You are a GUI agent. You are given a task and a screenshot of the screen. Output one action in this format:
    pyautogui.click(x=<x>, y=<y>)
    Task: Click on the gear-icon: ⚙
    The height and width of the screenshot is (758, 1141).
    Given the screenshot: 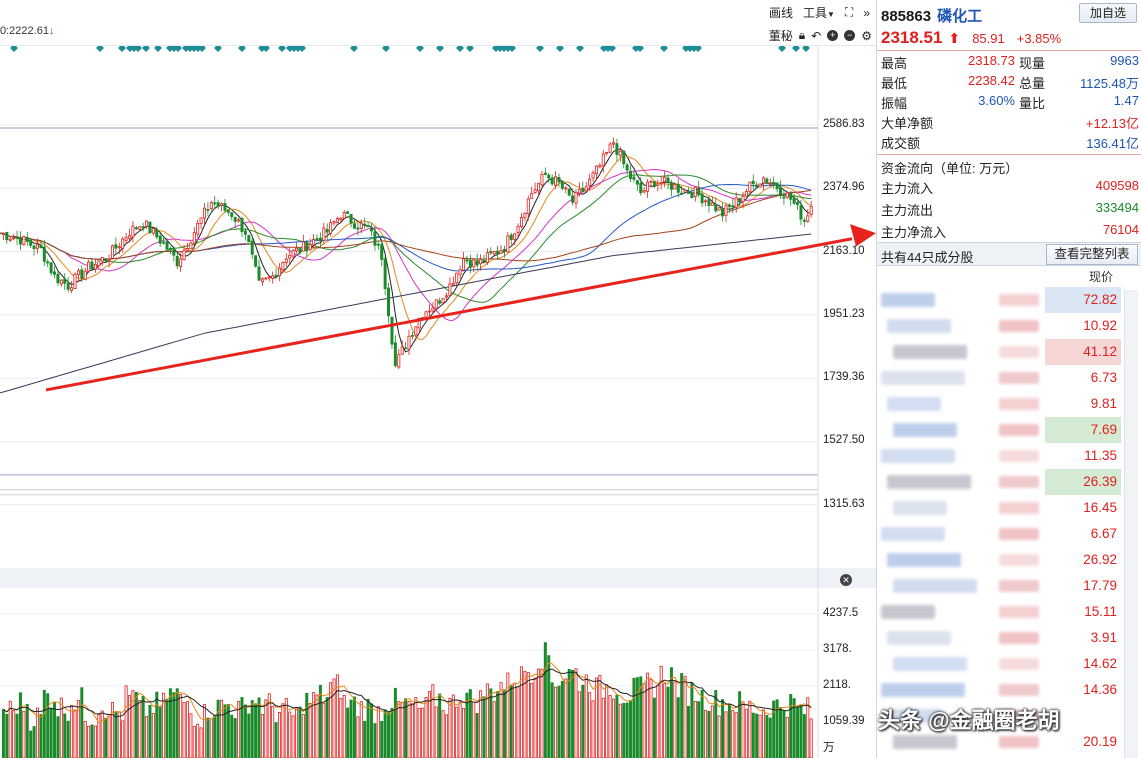 What is the action you would take?
    pyautogui.click(x=866, y=35)
    